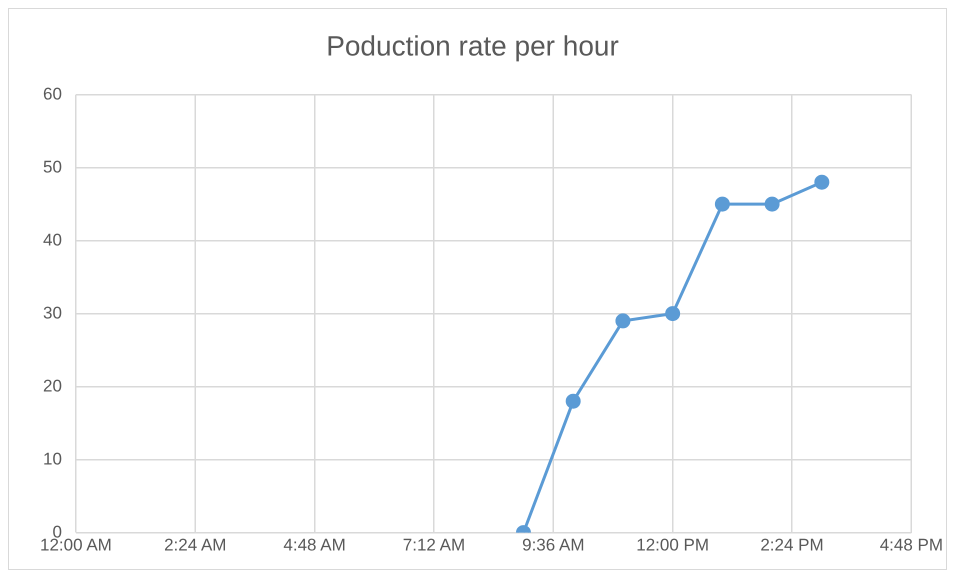 The height and width of the screenshot is (578, 955). Describe the element at coordinates (52, 312) in the screenshot. I see `y-tick-label: 30` at that location.